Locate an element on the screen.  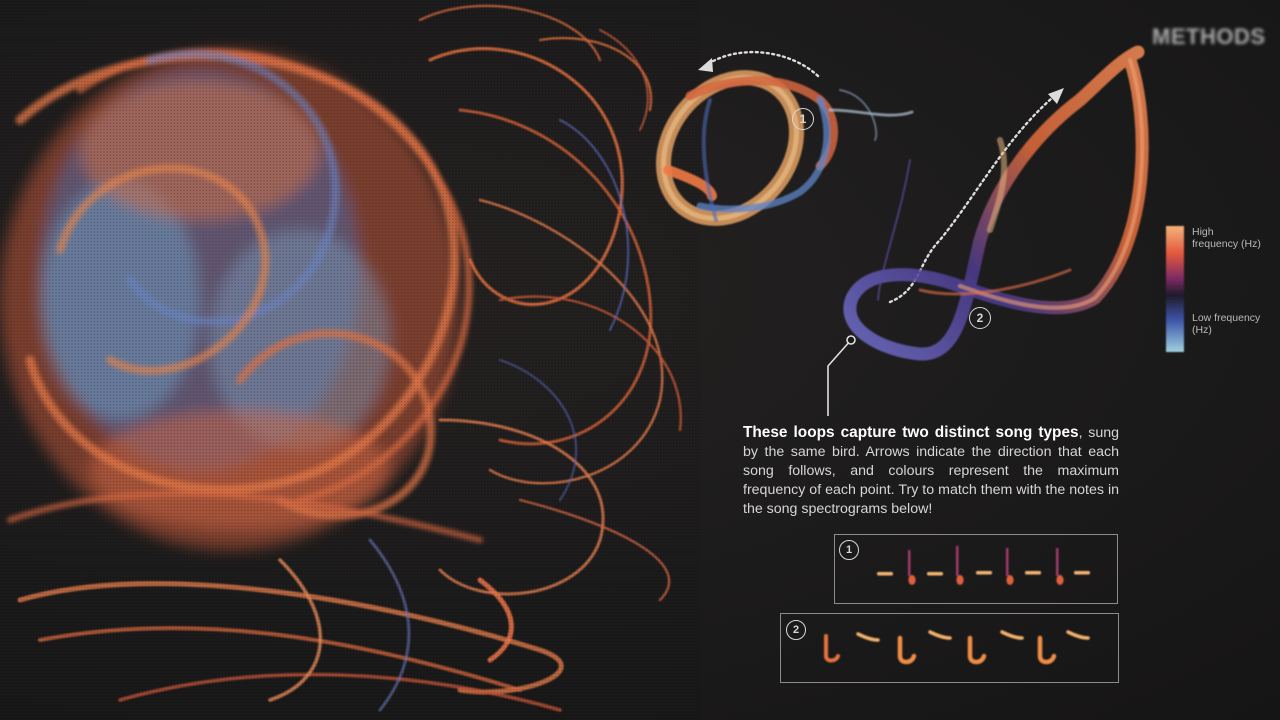
spectrogram-panel-1: 1 is located at coordinates (976, 569).